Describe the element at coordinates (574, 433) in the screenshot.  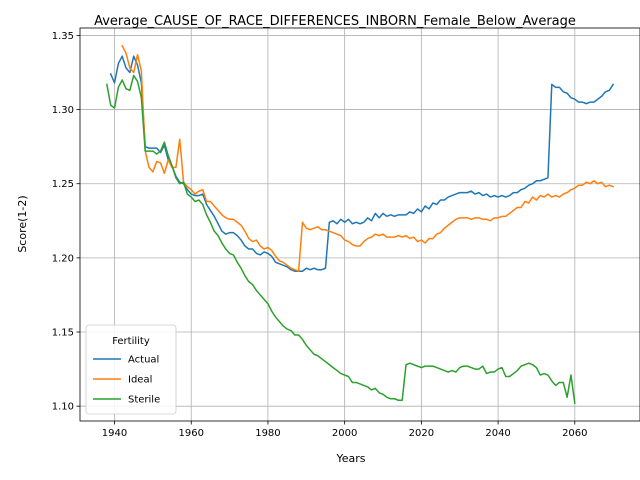
I see `x-tick-label: 2060` at that location.